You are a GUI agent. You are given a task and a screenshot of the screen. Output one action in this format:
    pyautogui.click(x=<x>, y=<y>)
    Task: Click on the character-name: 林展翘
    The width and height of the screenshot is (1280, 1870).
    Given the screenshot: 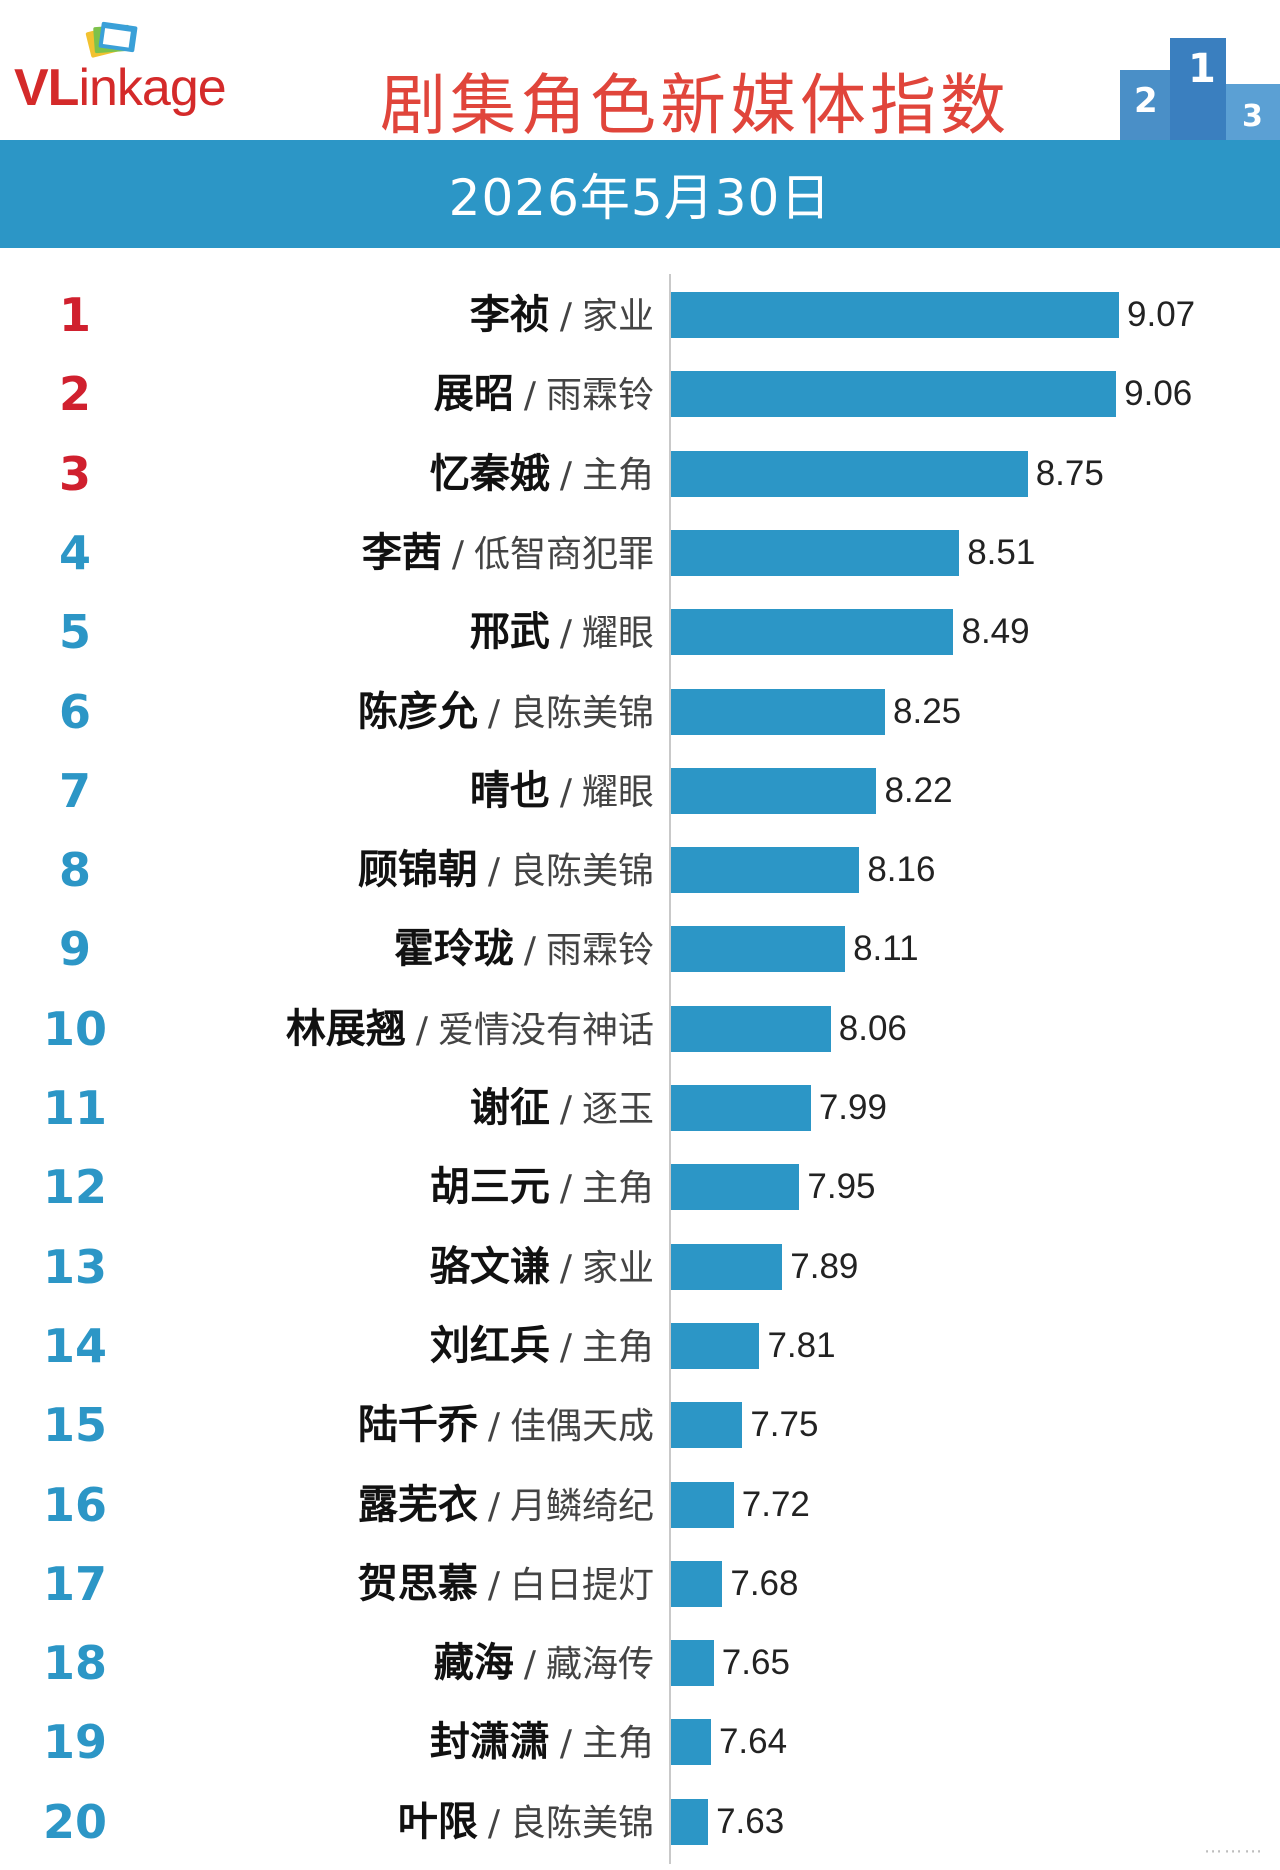 What is the action you would take?
    pyautogui.click(x=345, y=1028)
    